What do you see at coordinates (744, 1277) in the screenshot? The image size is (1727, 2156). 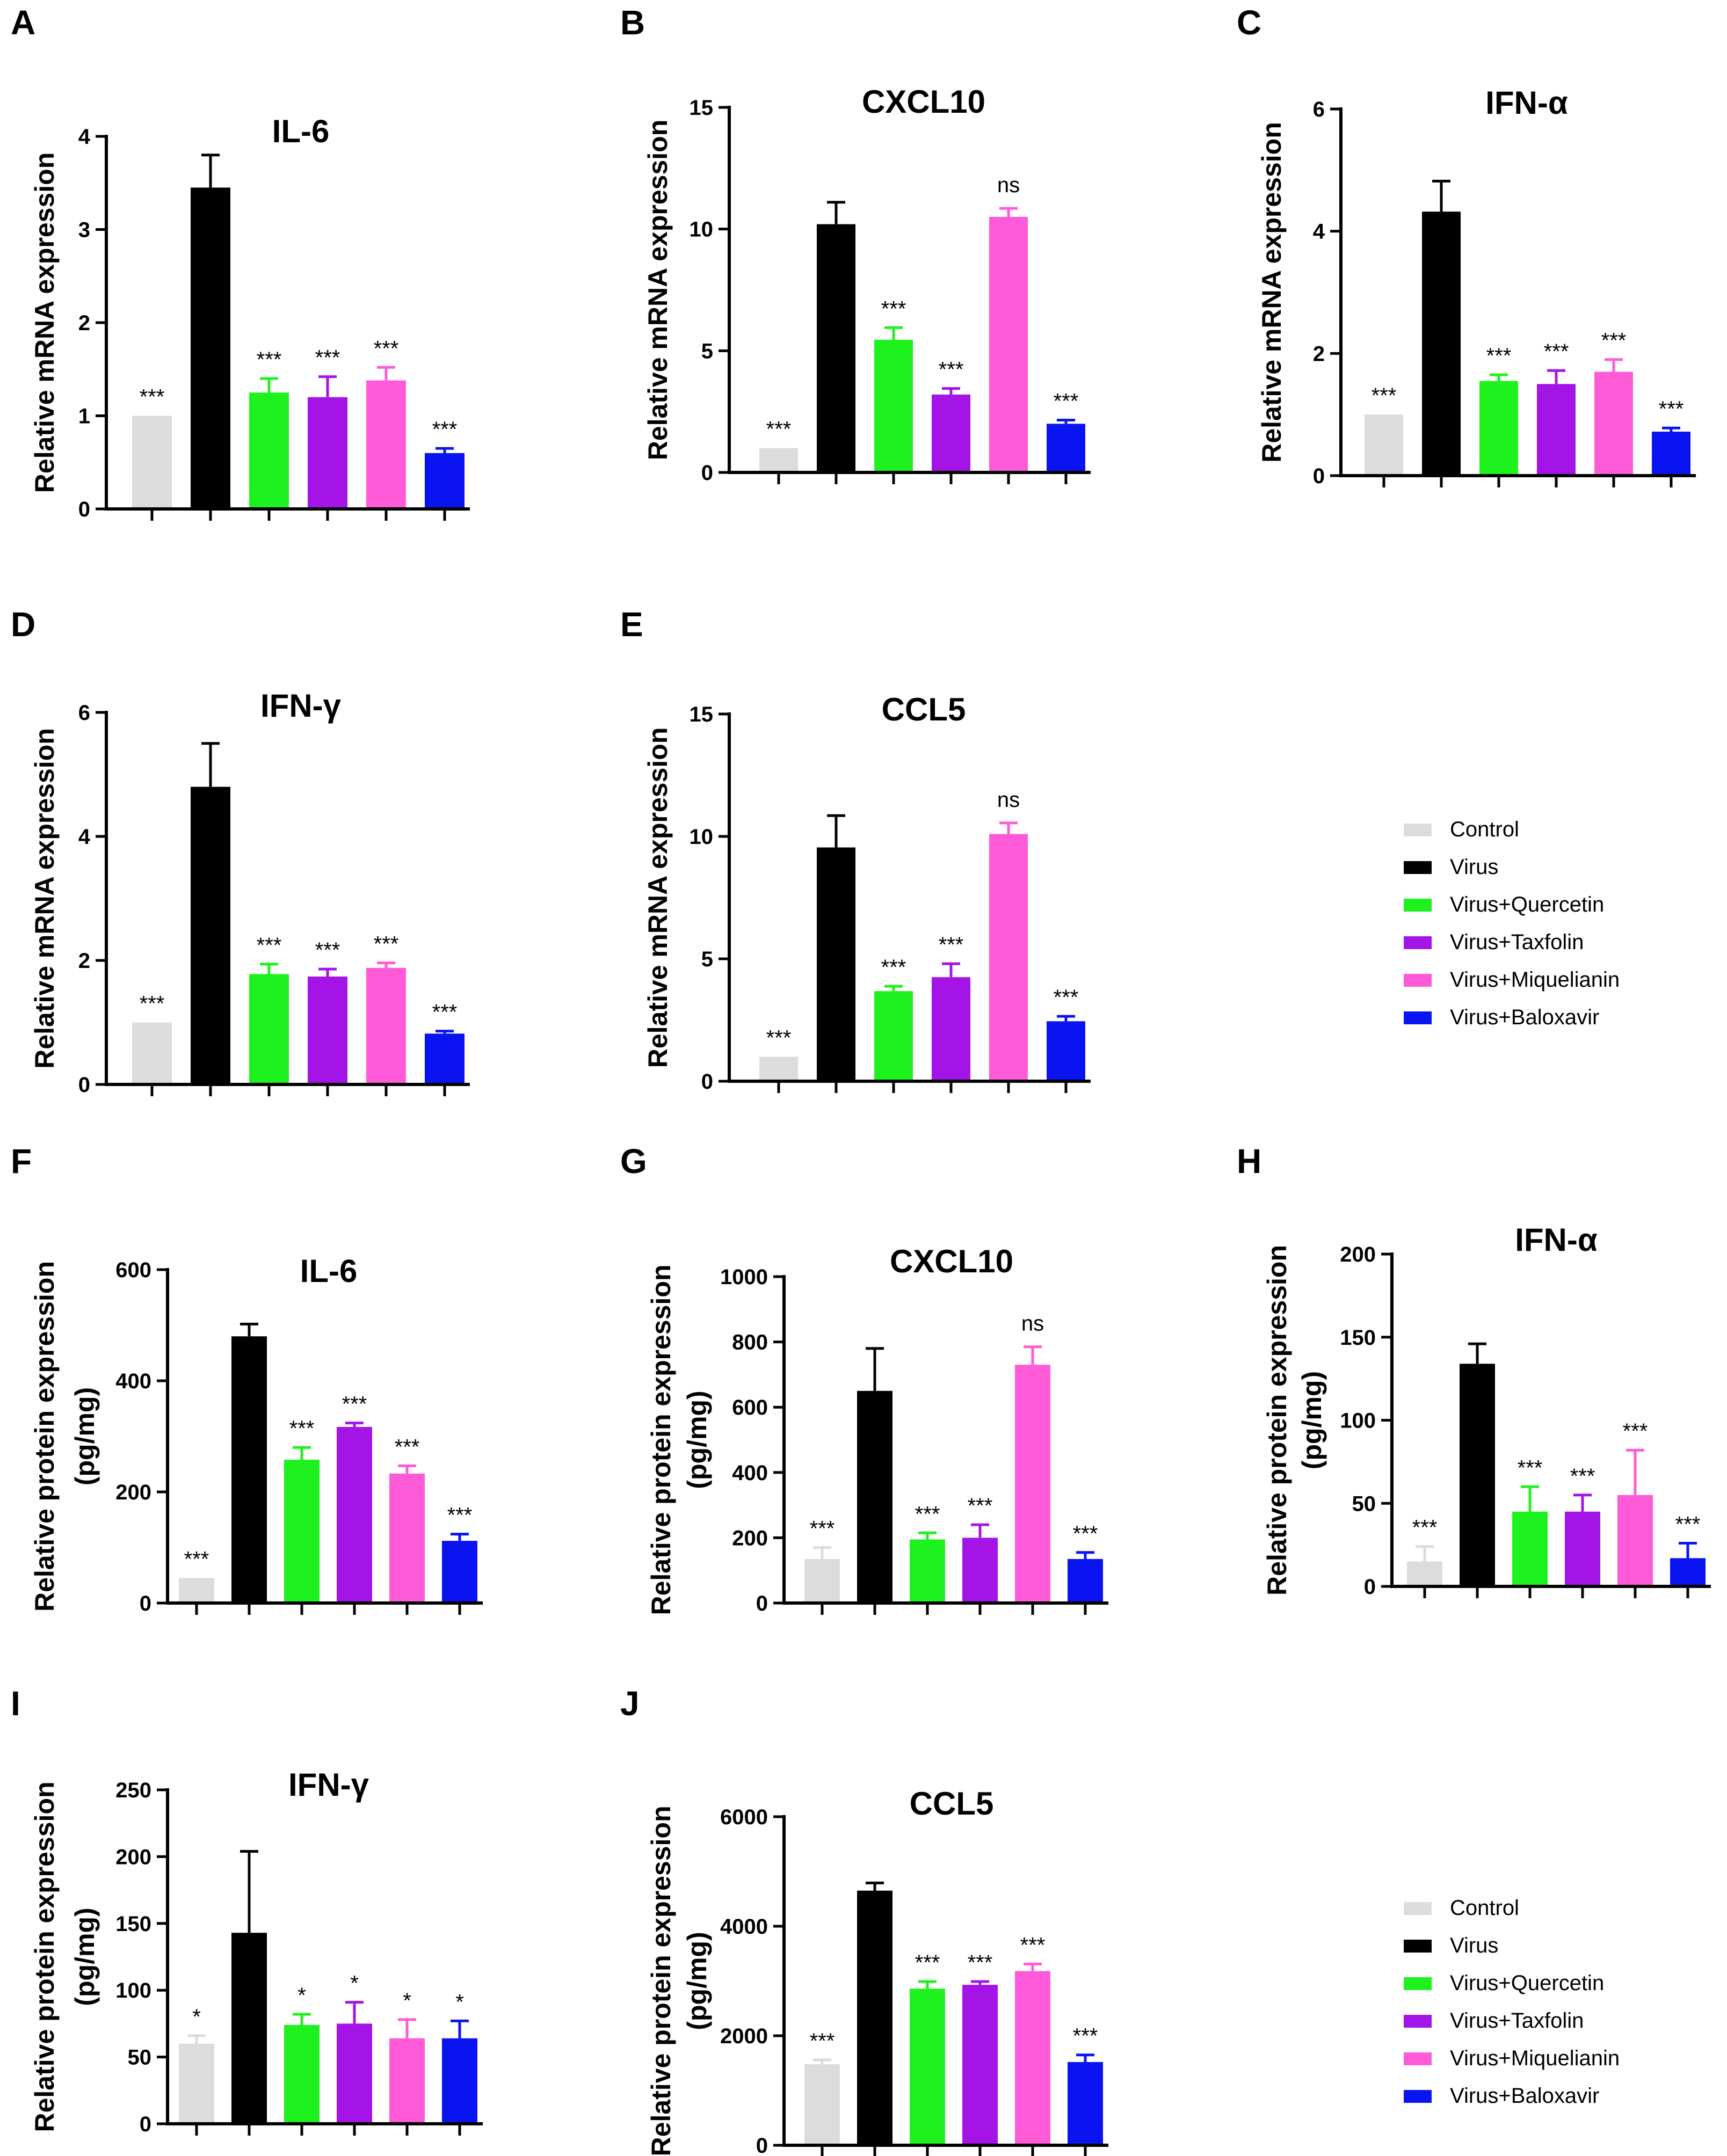 I see `y-tick-label: 1000` at bounding box center [744, 1277].